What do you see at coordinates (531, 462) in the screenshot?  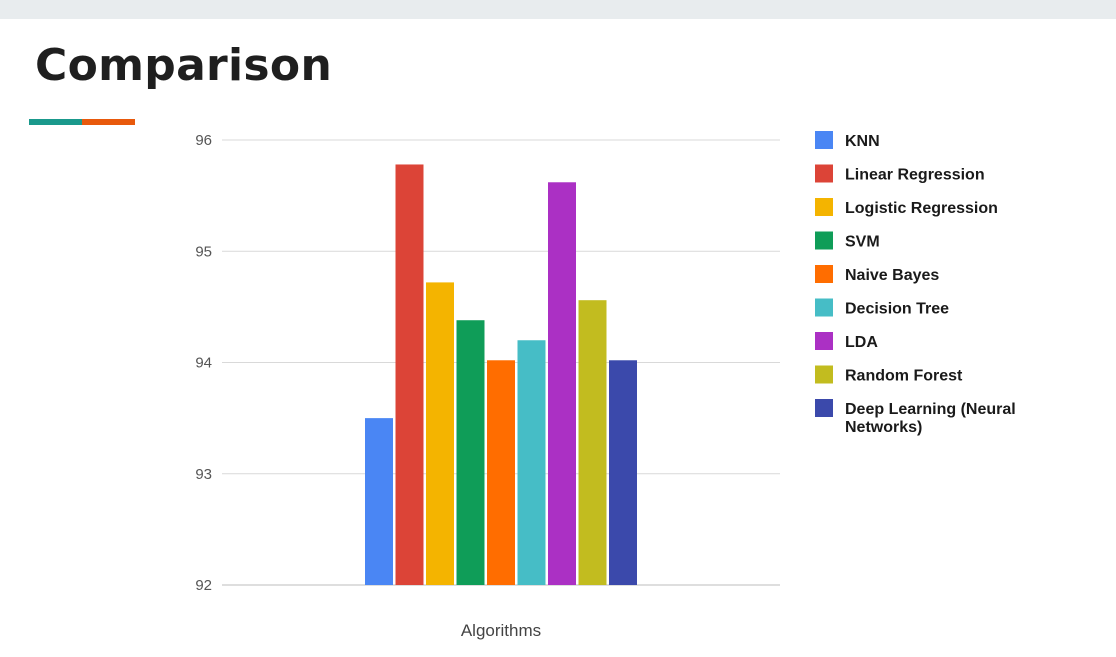 I see `bar-decision-tree` at bounding box center [531, 462].